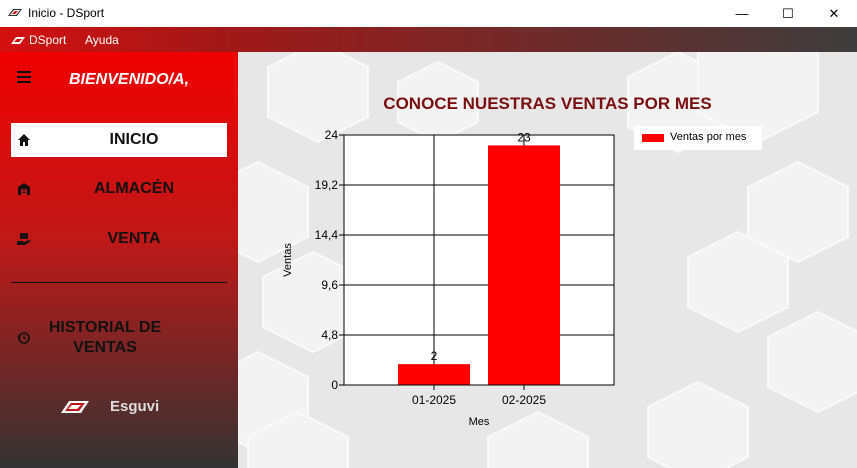 The width and height of the screenshot is (857, 468). Describe the element at coordinates (105, 347) in the screenshot. I see `history-label-line2: VENTAS` at that location.